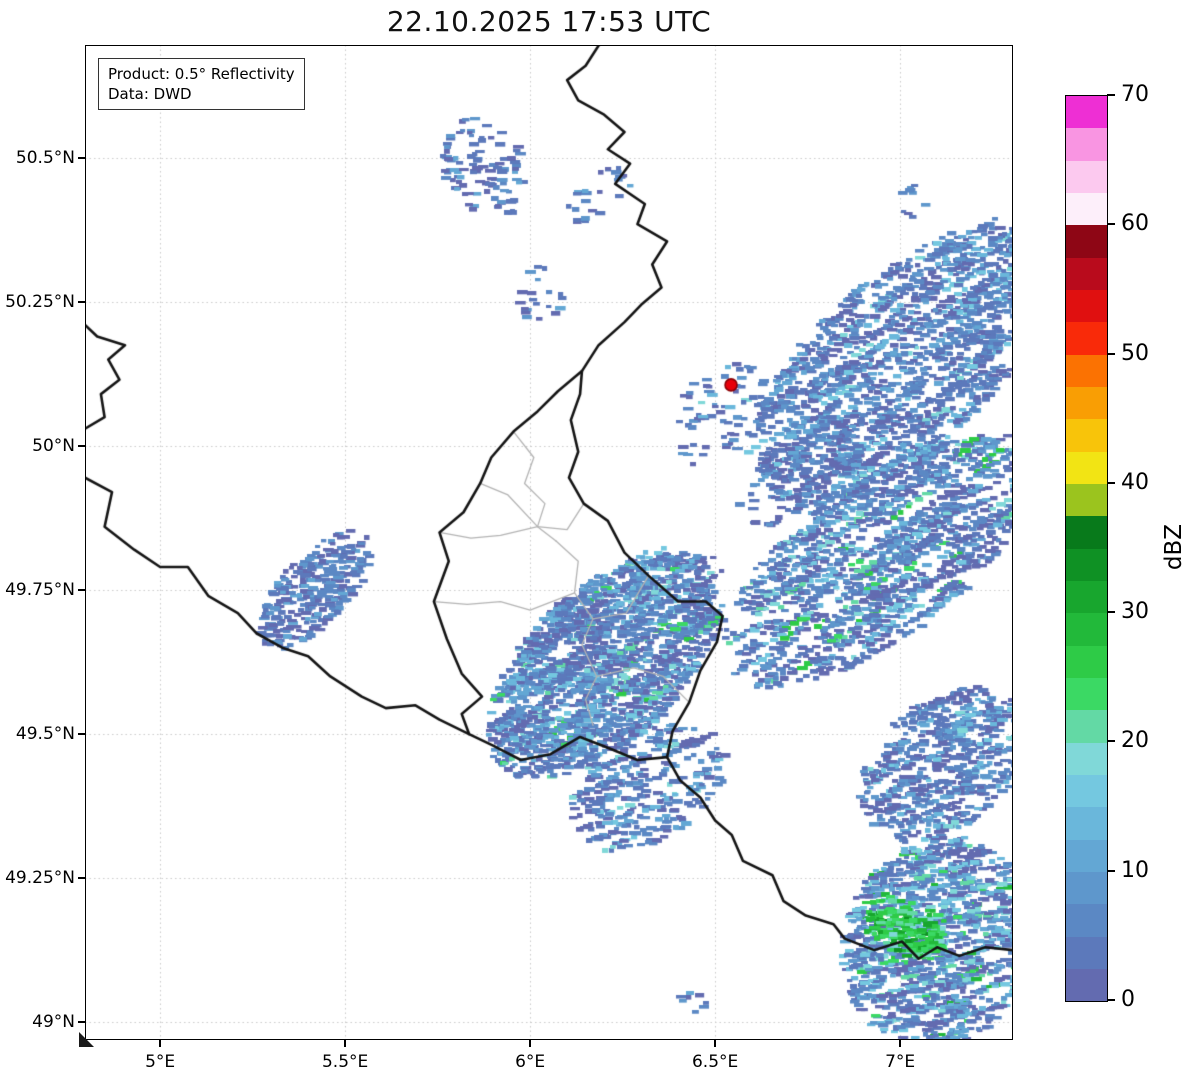  What do you see at coordinates (345, 1062) in the screenshot?
I see `x-tick-label: 5.5°E` at bounding box center [345, 1062].